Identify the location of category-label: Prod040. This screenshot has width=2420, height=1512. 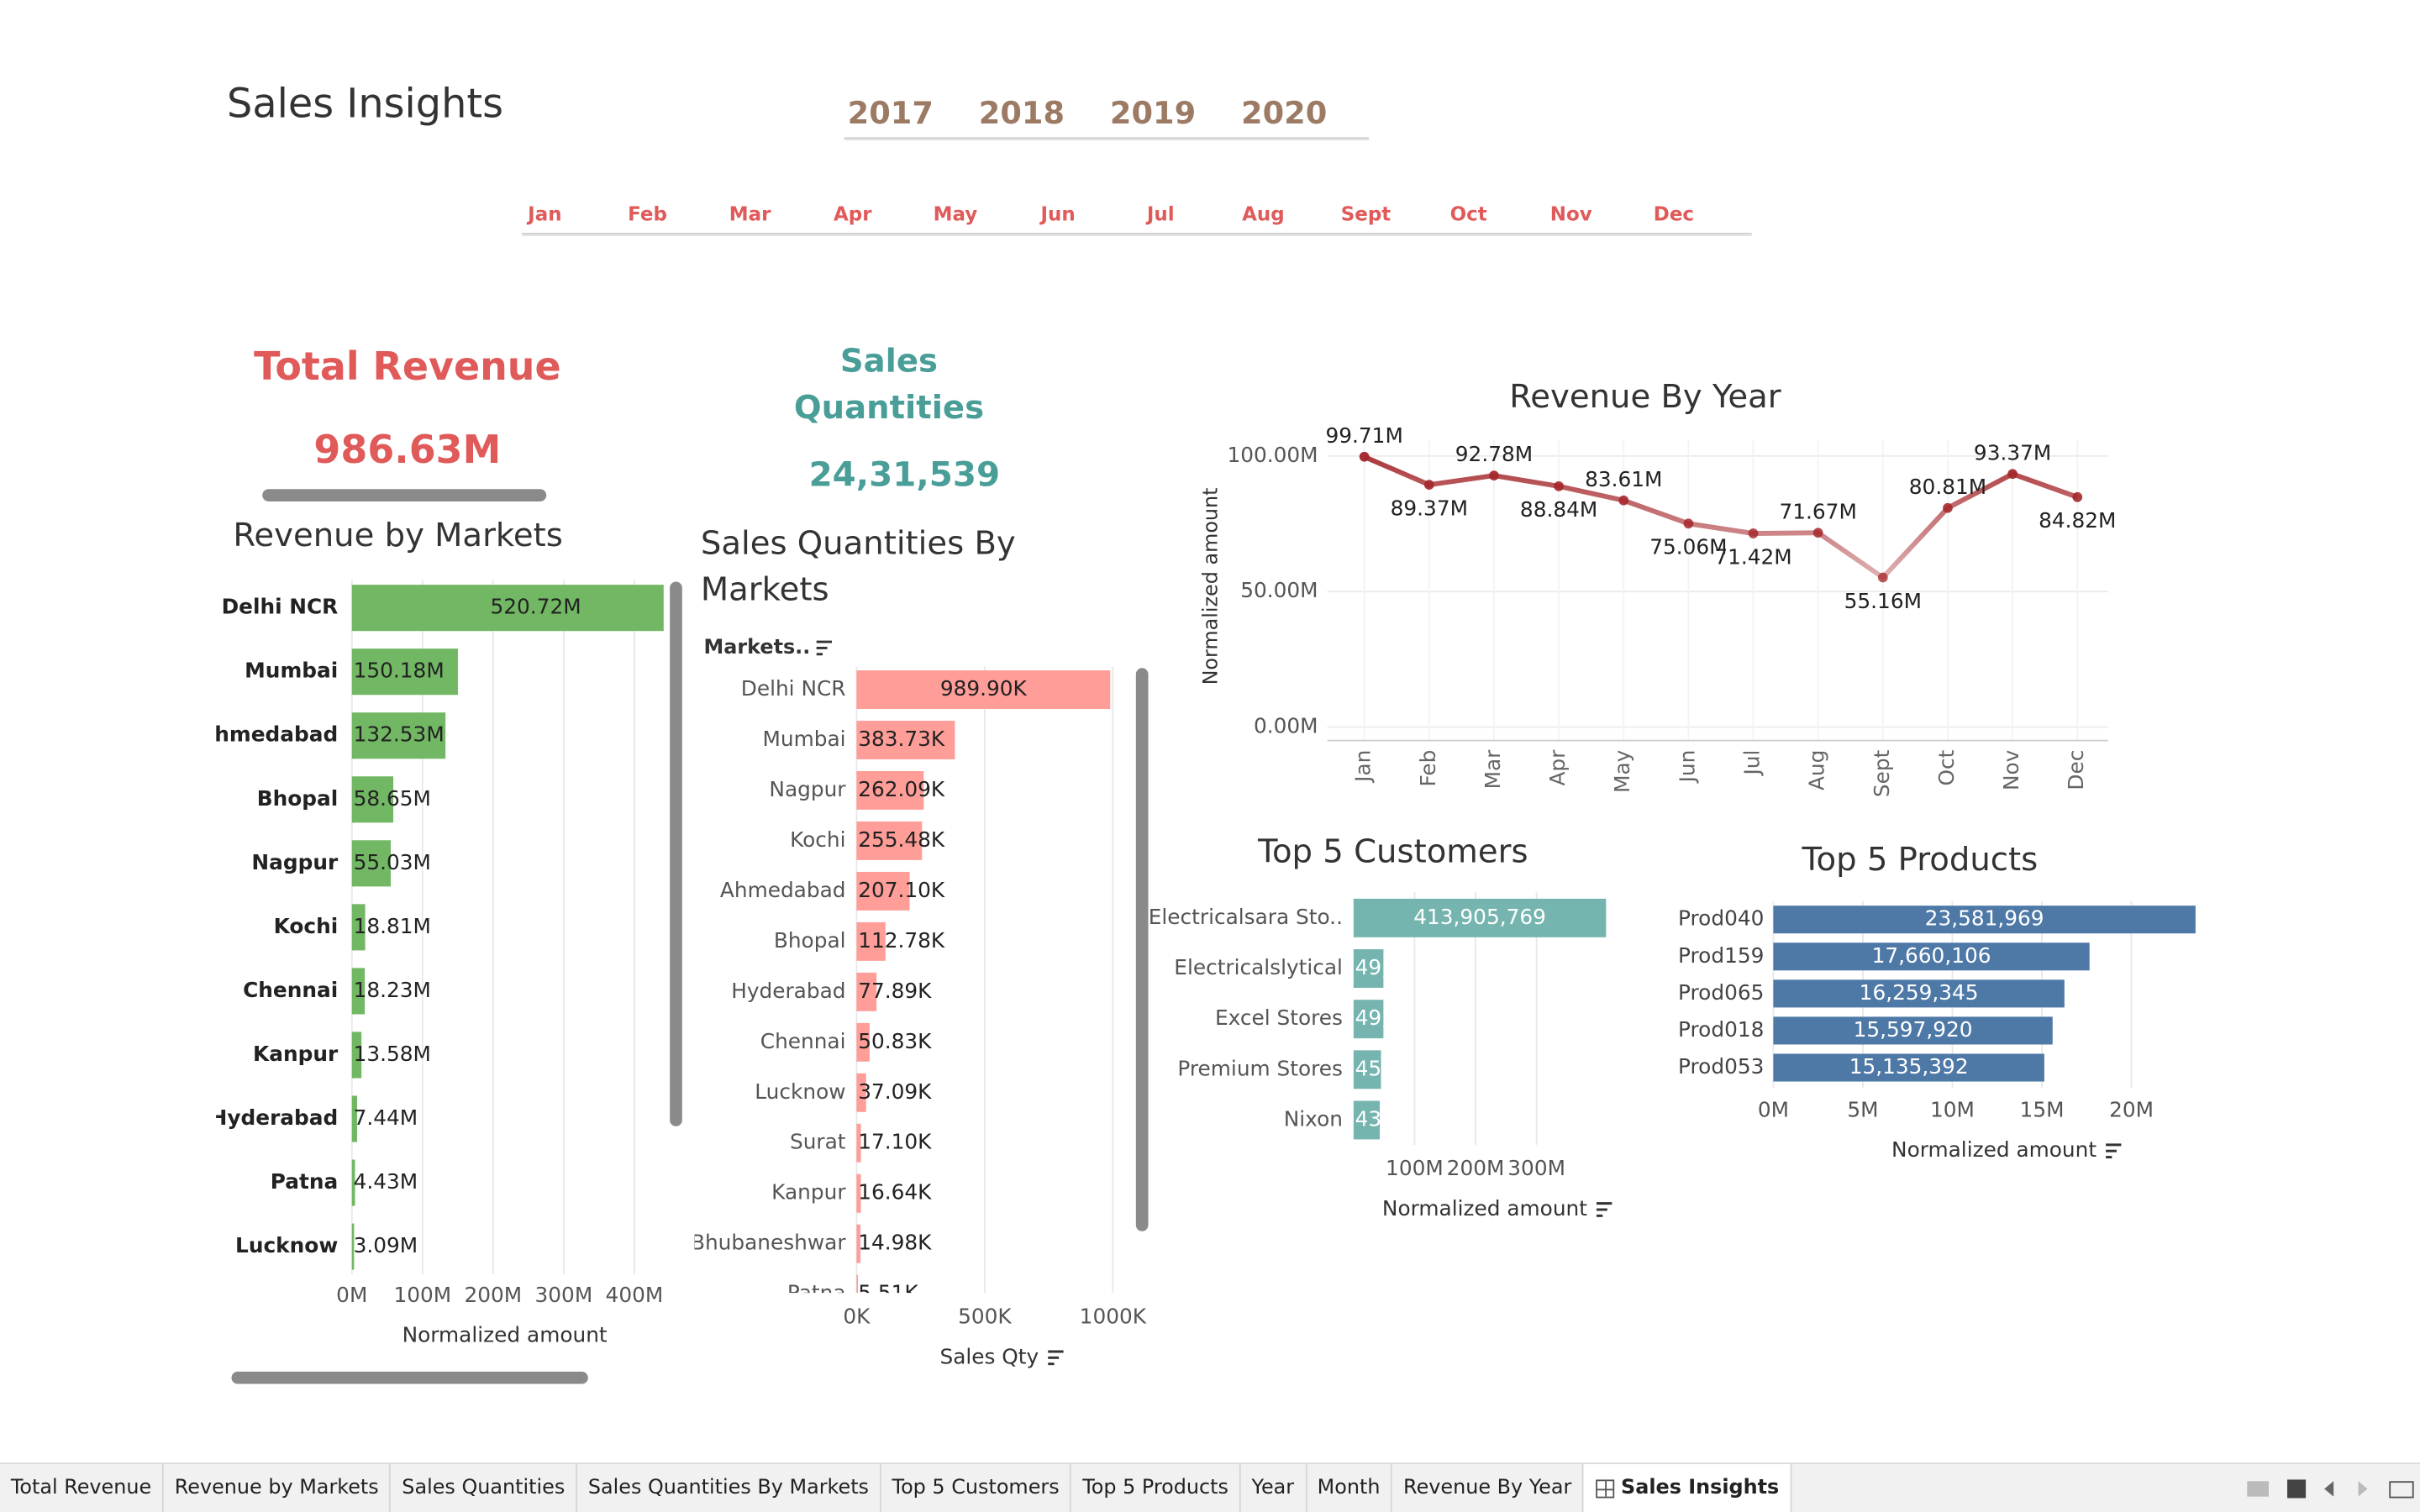
(1721, 918).